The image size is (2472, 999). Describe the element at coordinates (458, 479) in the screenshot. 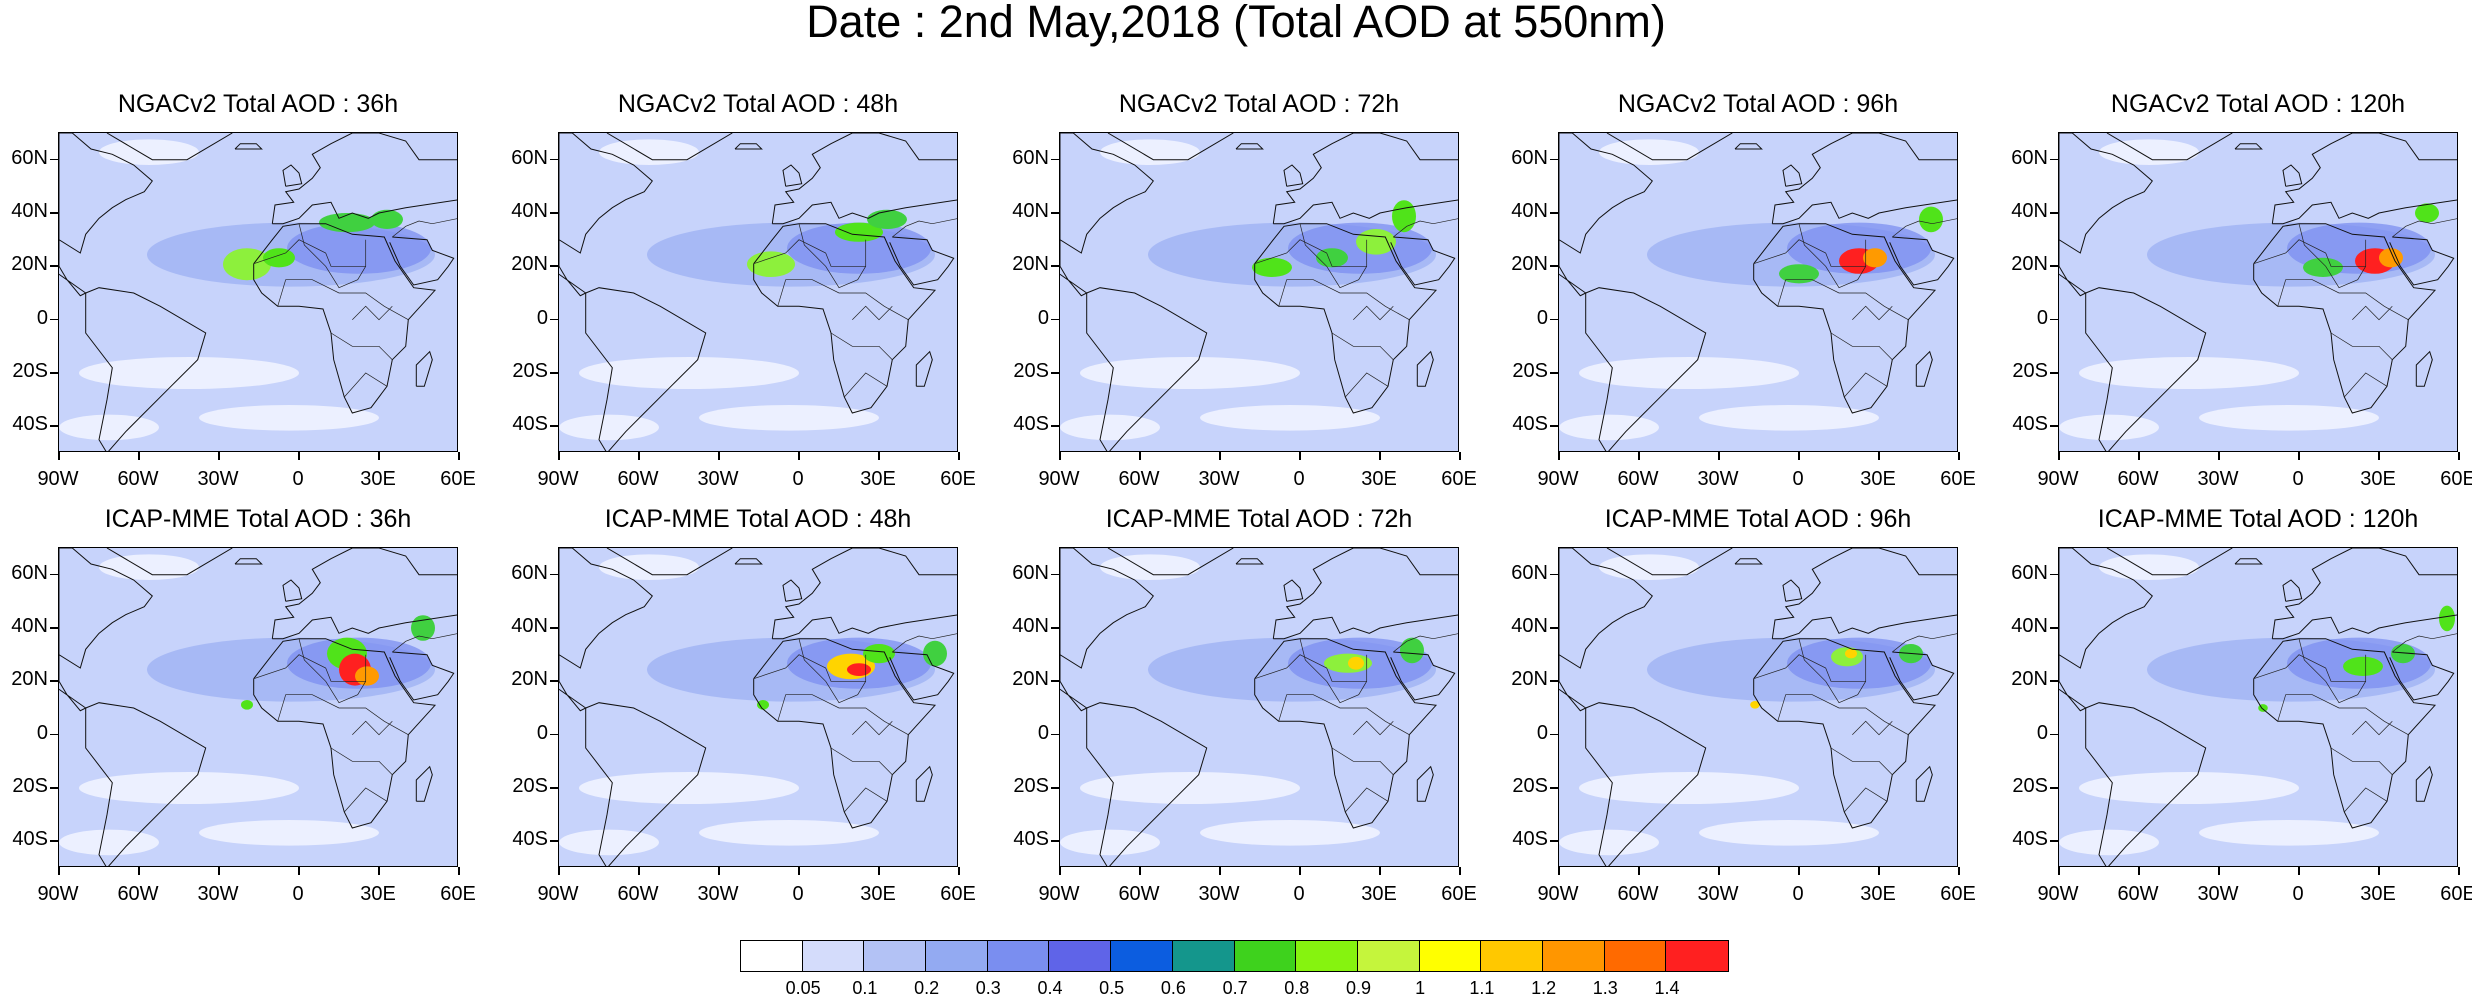

I see `lon-tick-label: 60E` at that location.